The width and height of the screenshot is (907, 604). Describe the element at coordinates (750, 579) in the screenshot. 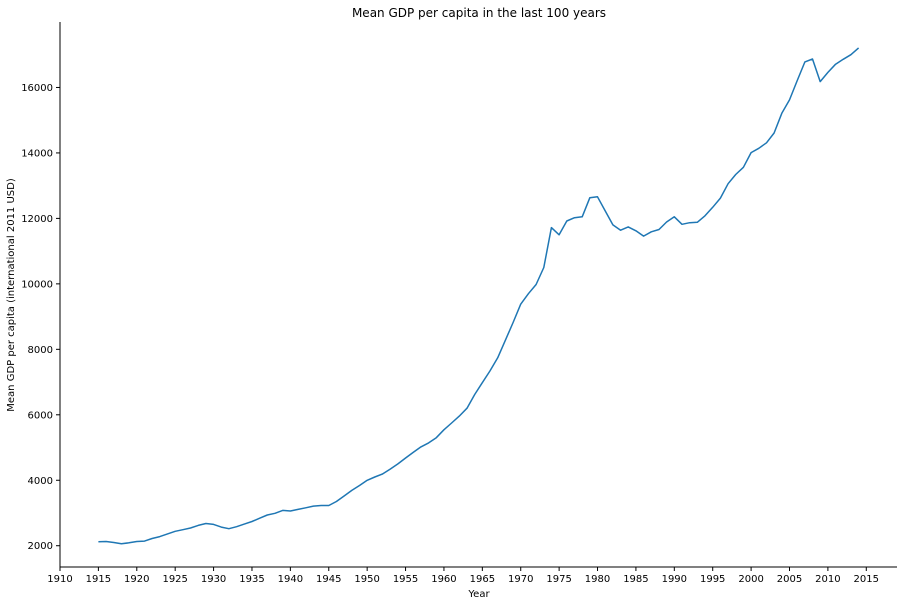

I see `x-tick-label: 2000` at that location.